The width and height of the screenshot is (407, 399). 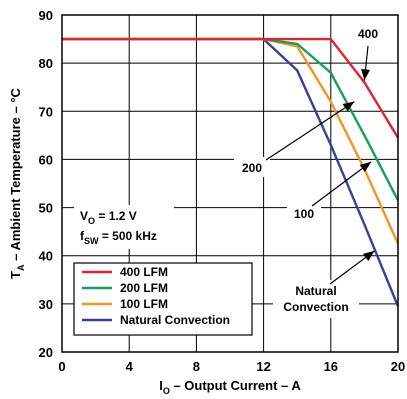 I want to click on legend-label-100-lfm: 100 LFM, so click(x=144, y=304).